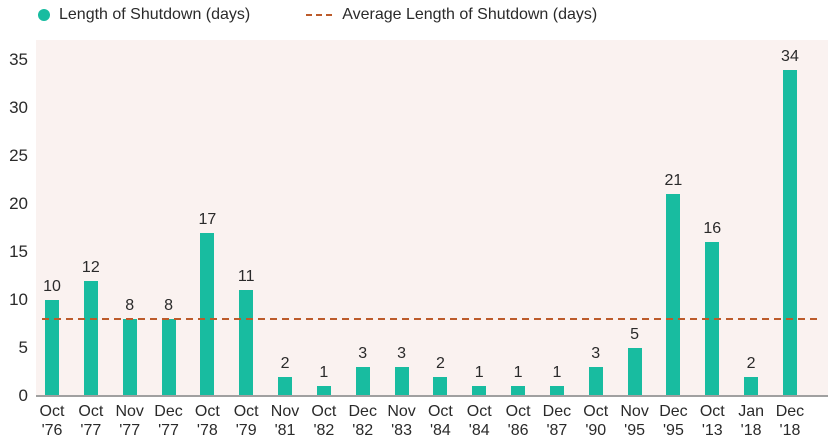 The image size is (830, 445). What do you see at coordinates (790, 421) in the screenshot?
I see `x-axis-label: Dec '18` at bounding box center [790, 421].